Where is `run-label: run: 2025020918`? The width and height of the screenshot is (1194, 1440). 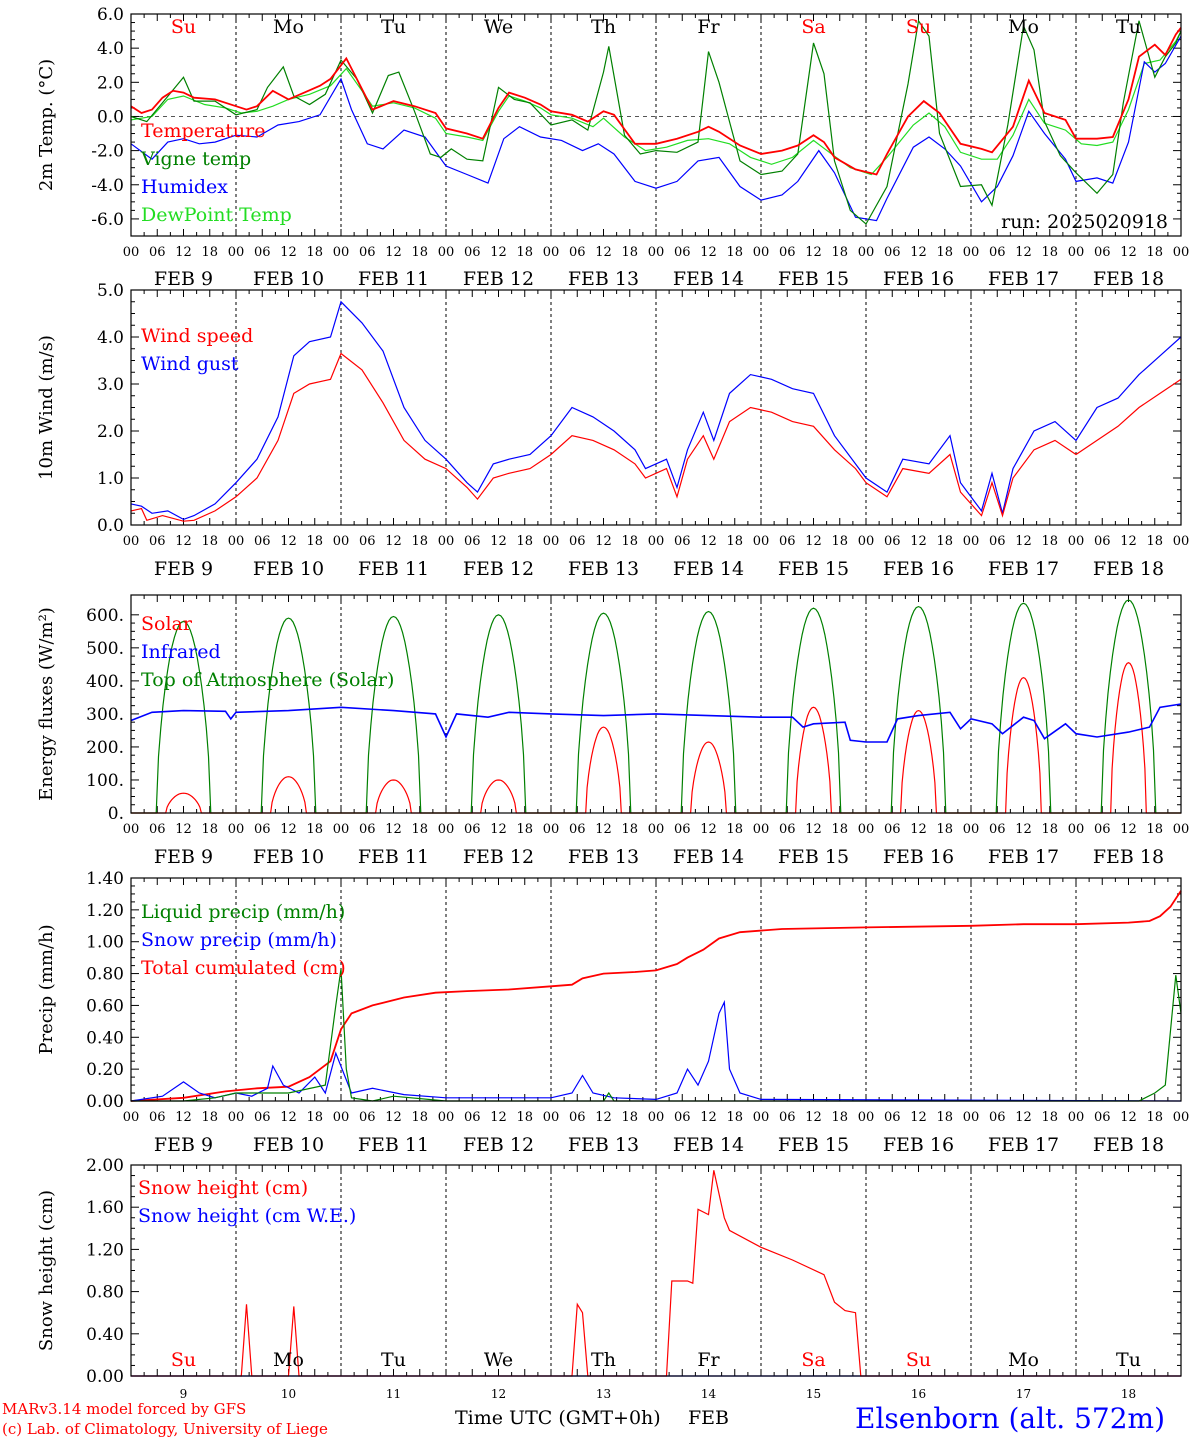 run-label: run: 2025020918 is located at coordinates (1084, 222).